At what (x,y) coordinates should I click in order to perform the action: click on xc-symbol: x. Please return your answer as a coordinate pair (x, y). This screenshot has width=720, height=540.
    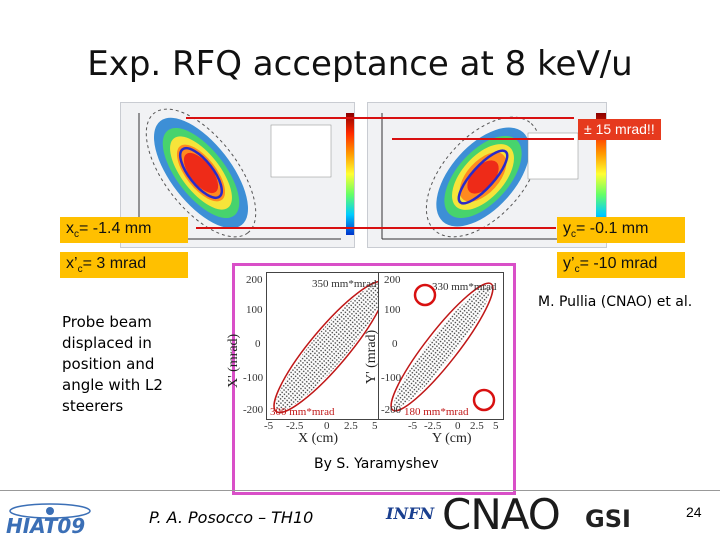
    Looking at the image, I should click on (70, 228).